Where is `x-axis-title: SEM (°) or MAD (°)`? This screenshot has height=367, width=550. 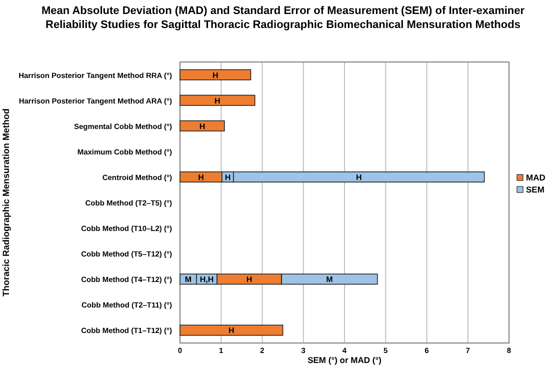
x-axis-title: SEM (°) or MAD (°) is located at coordinates (345, 360).